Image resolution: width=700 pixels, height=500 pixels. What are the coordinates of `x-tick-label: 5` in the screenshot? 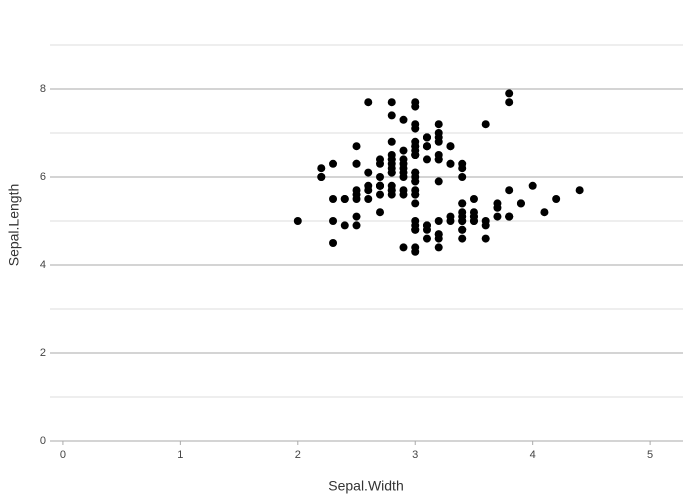 It's located at (650, 455).